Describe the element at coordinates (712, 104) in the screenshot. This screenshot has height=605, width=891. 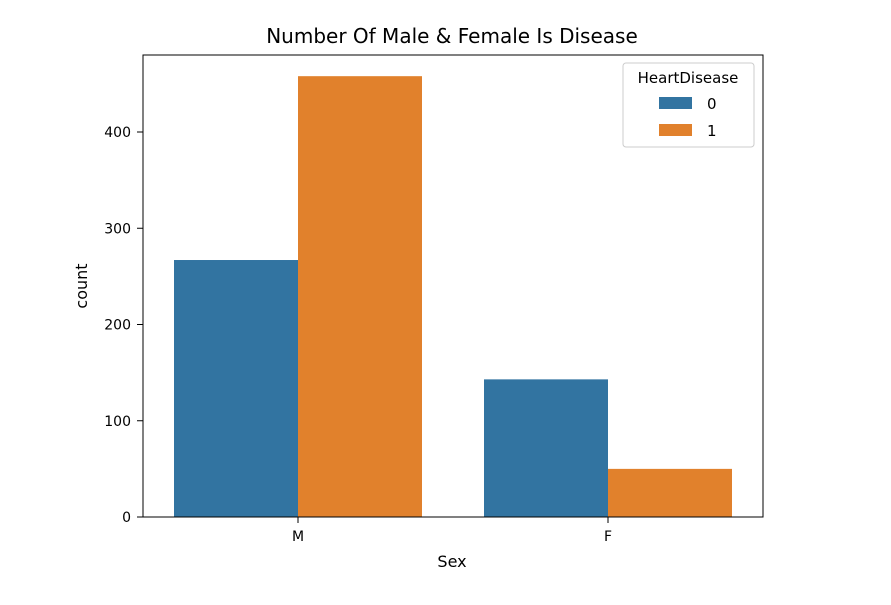
I see `legend-label-0: 0` at that location.